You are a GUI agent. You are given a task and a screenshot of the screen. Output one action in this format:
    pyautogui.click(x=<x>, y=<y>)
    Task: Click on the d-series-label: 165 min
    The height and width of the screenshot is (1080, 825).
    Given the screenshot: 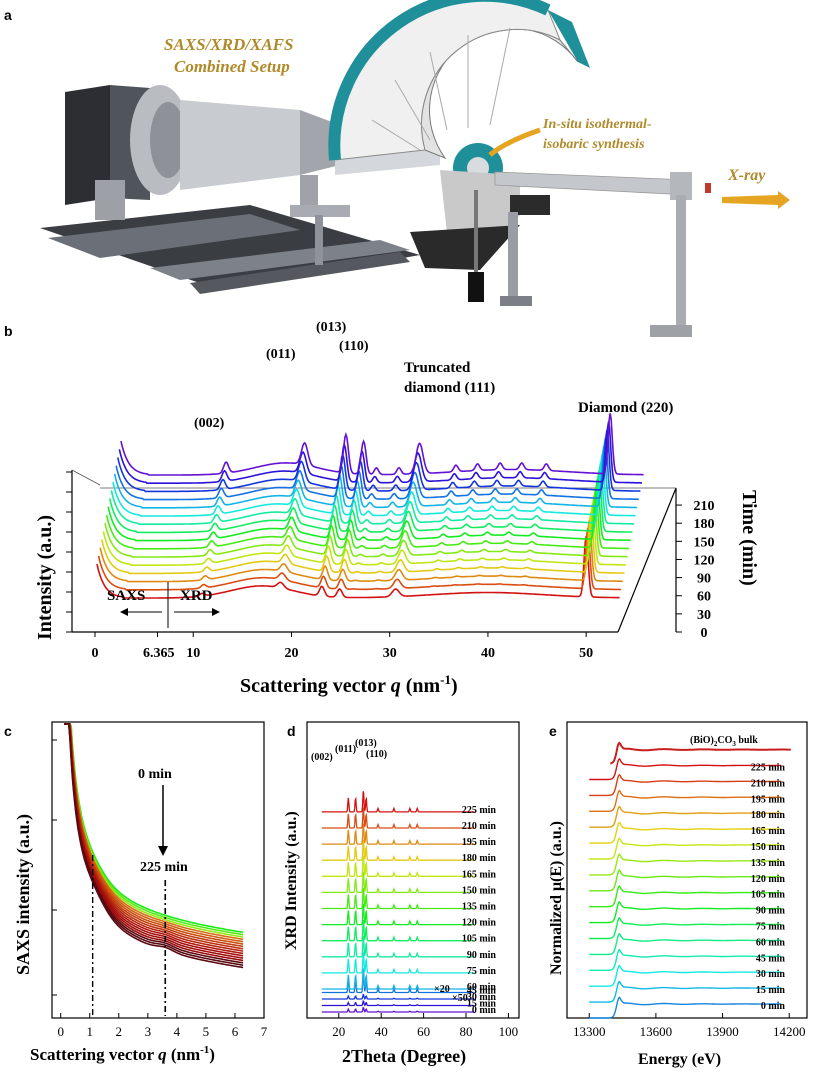 What is the action you would take?
    pyautogui.click(x=479, y=874)
    